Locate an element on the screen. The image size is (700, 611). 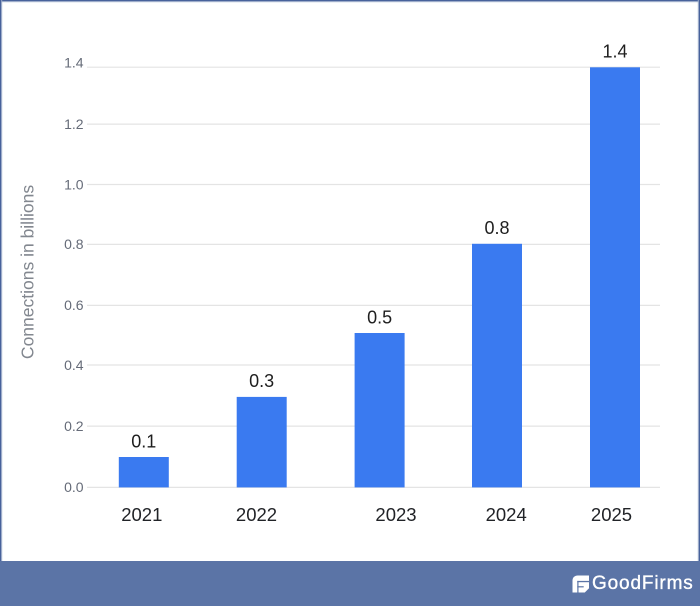
svg-text: 1.0 is located at coordinates (74, 184).